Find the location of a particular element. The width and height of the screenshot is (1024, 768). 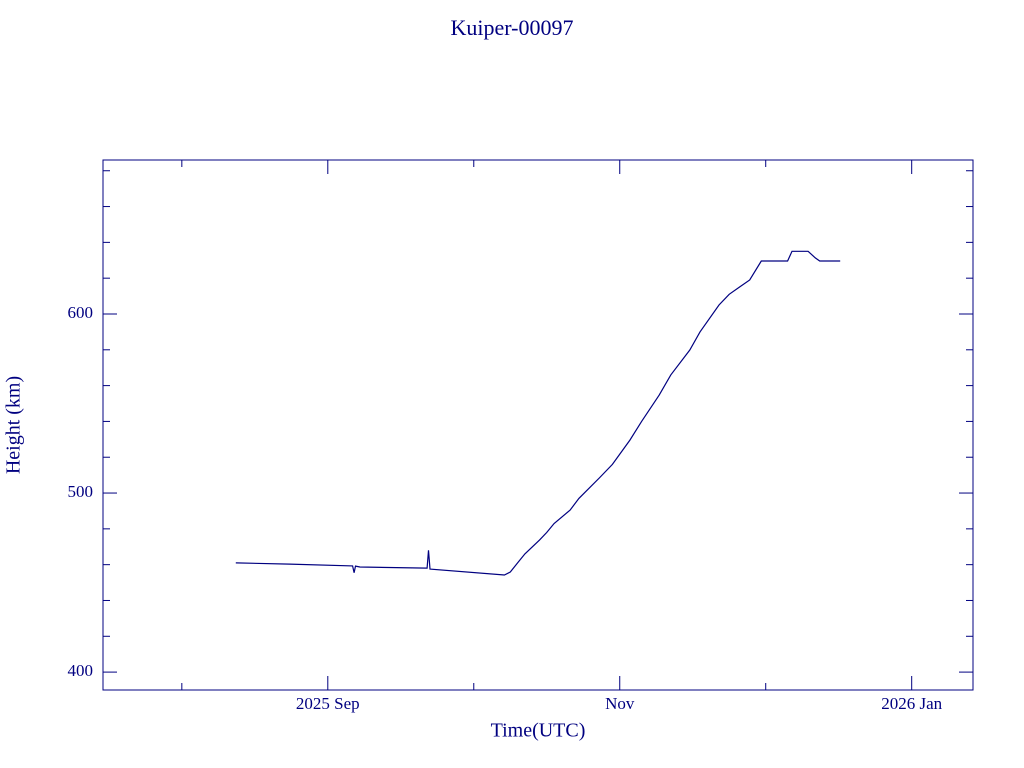

y-axis-label: Height (km) is located at coordinates (14, 425).